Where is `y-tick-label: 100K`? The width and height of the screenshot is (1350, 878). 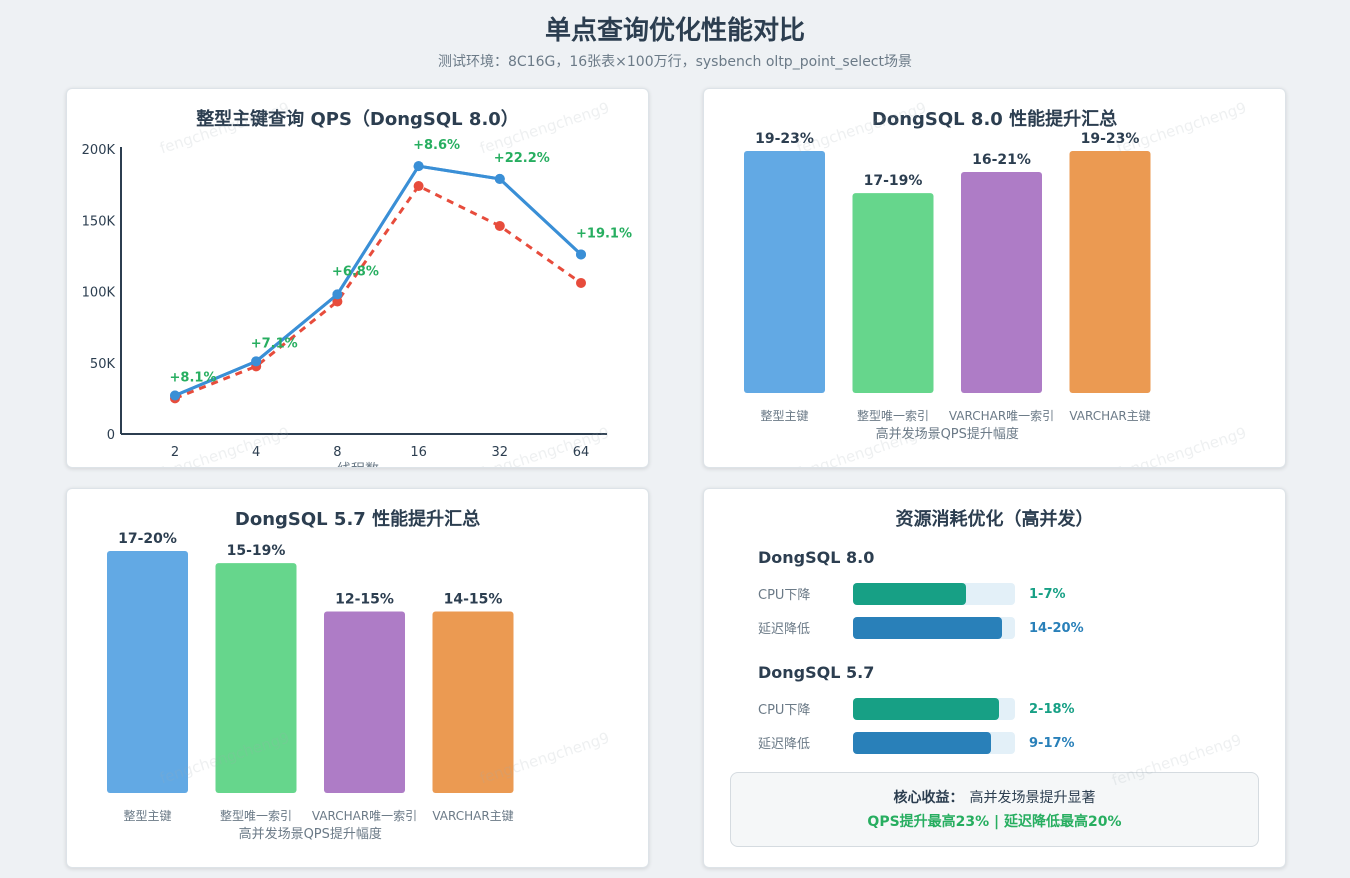 y-tick-label: 100K is located at coordinates (99, 293).